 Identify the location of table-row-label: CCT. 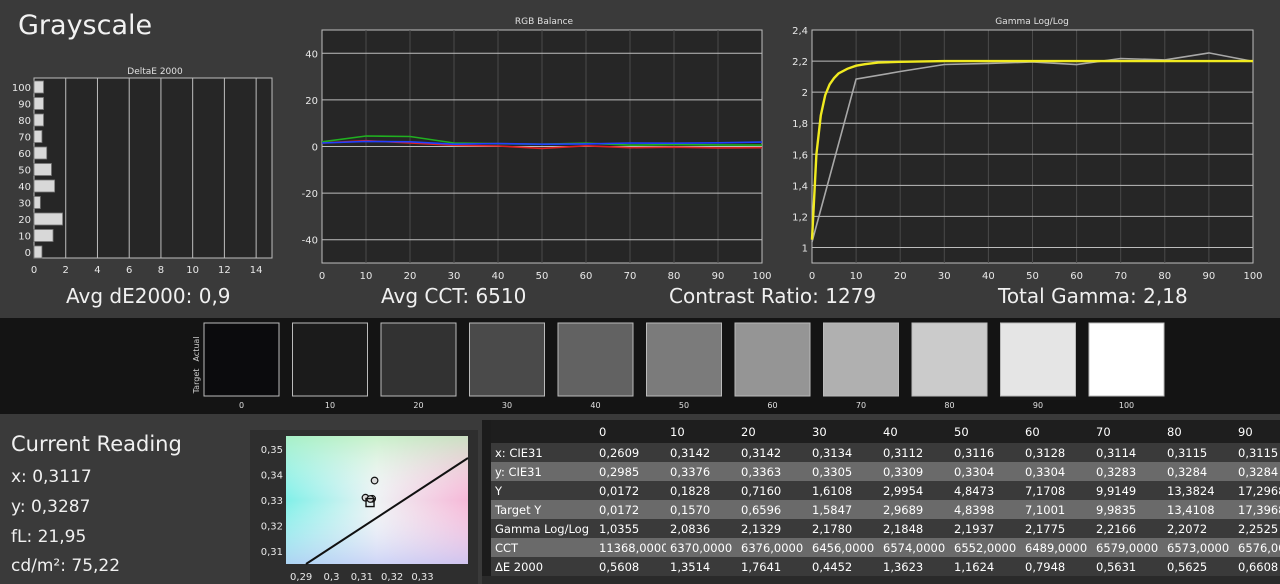
(543, 547).